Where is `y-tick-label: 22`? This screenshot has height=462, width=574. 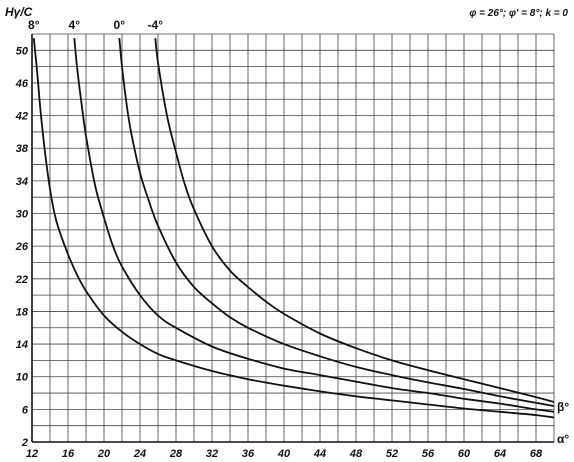 y-tick-label: 22 is located at coordinates (21, 280).